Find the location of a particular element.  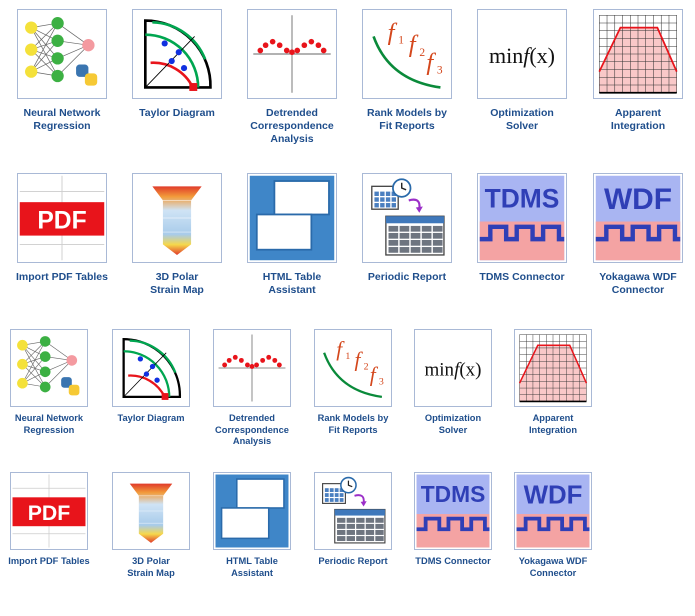

polar-strain-icon is located at coordinates (151, 511).